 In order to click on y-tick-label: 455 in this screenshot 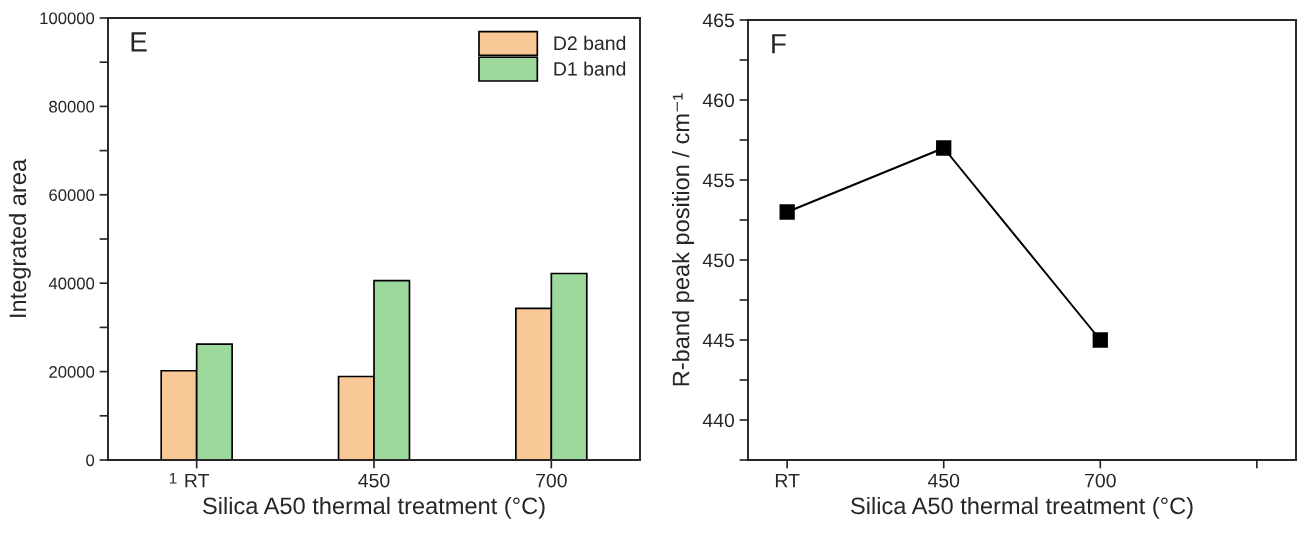, I will do `click(718, 180)`.